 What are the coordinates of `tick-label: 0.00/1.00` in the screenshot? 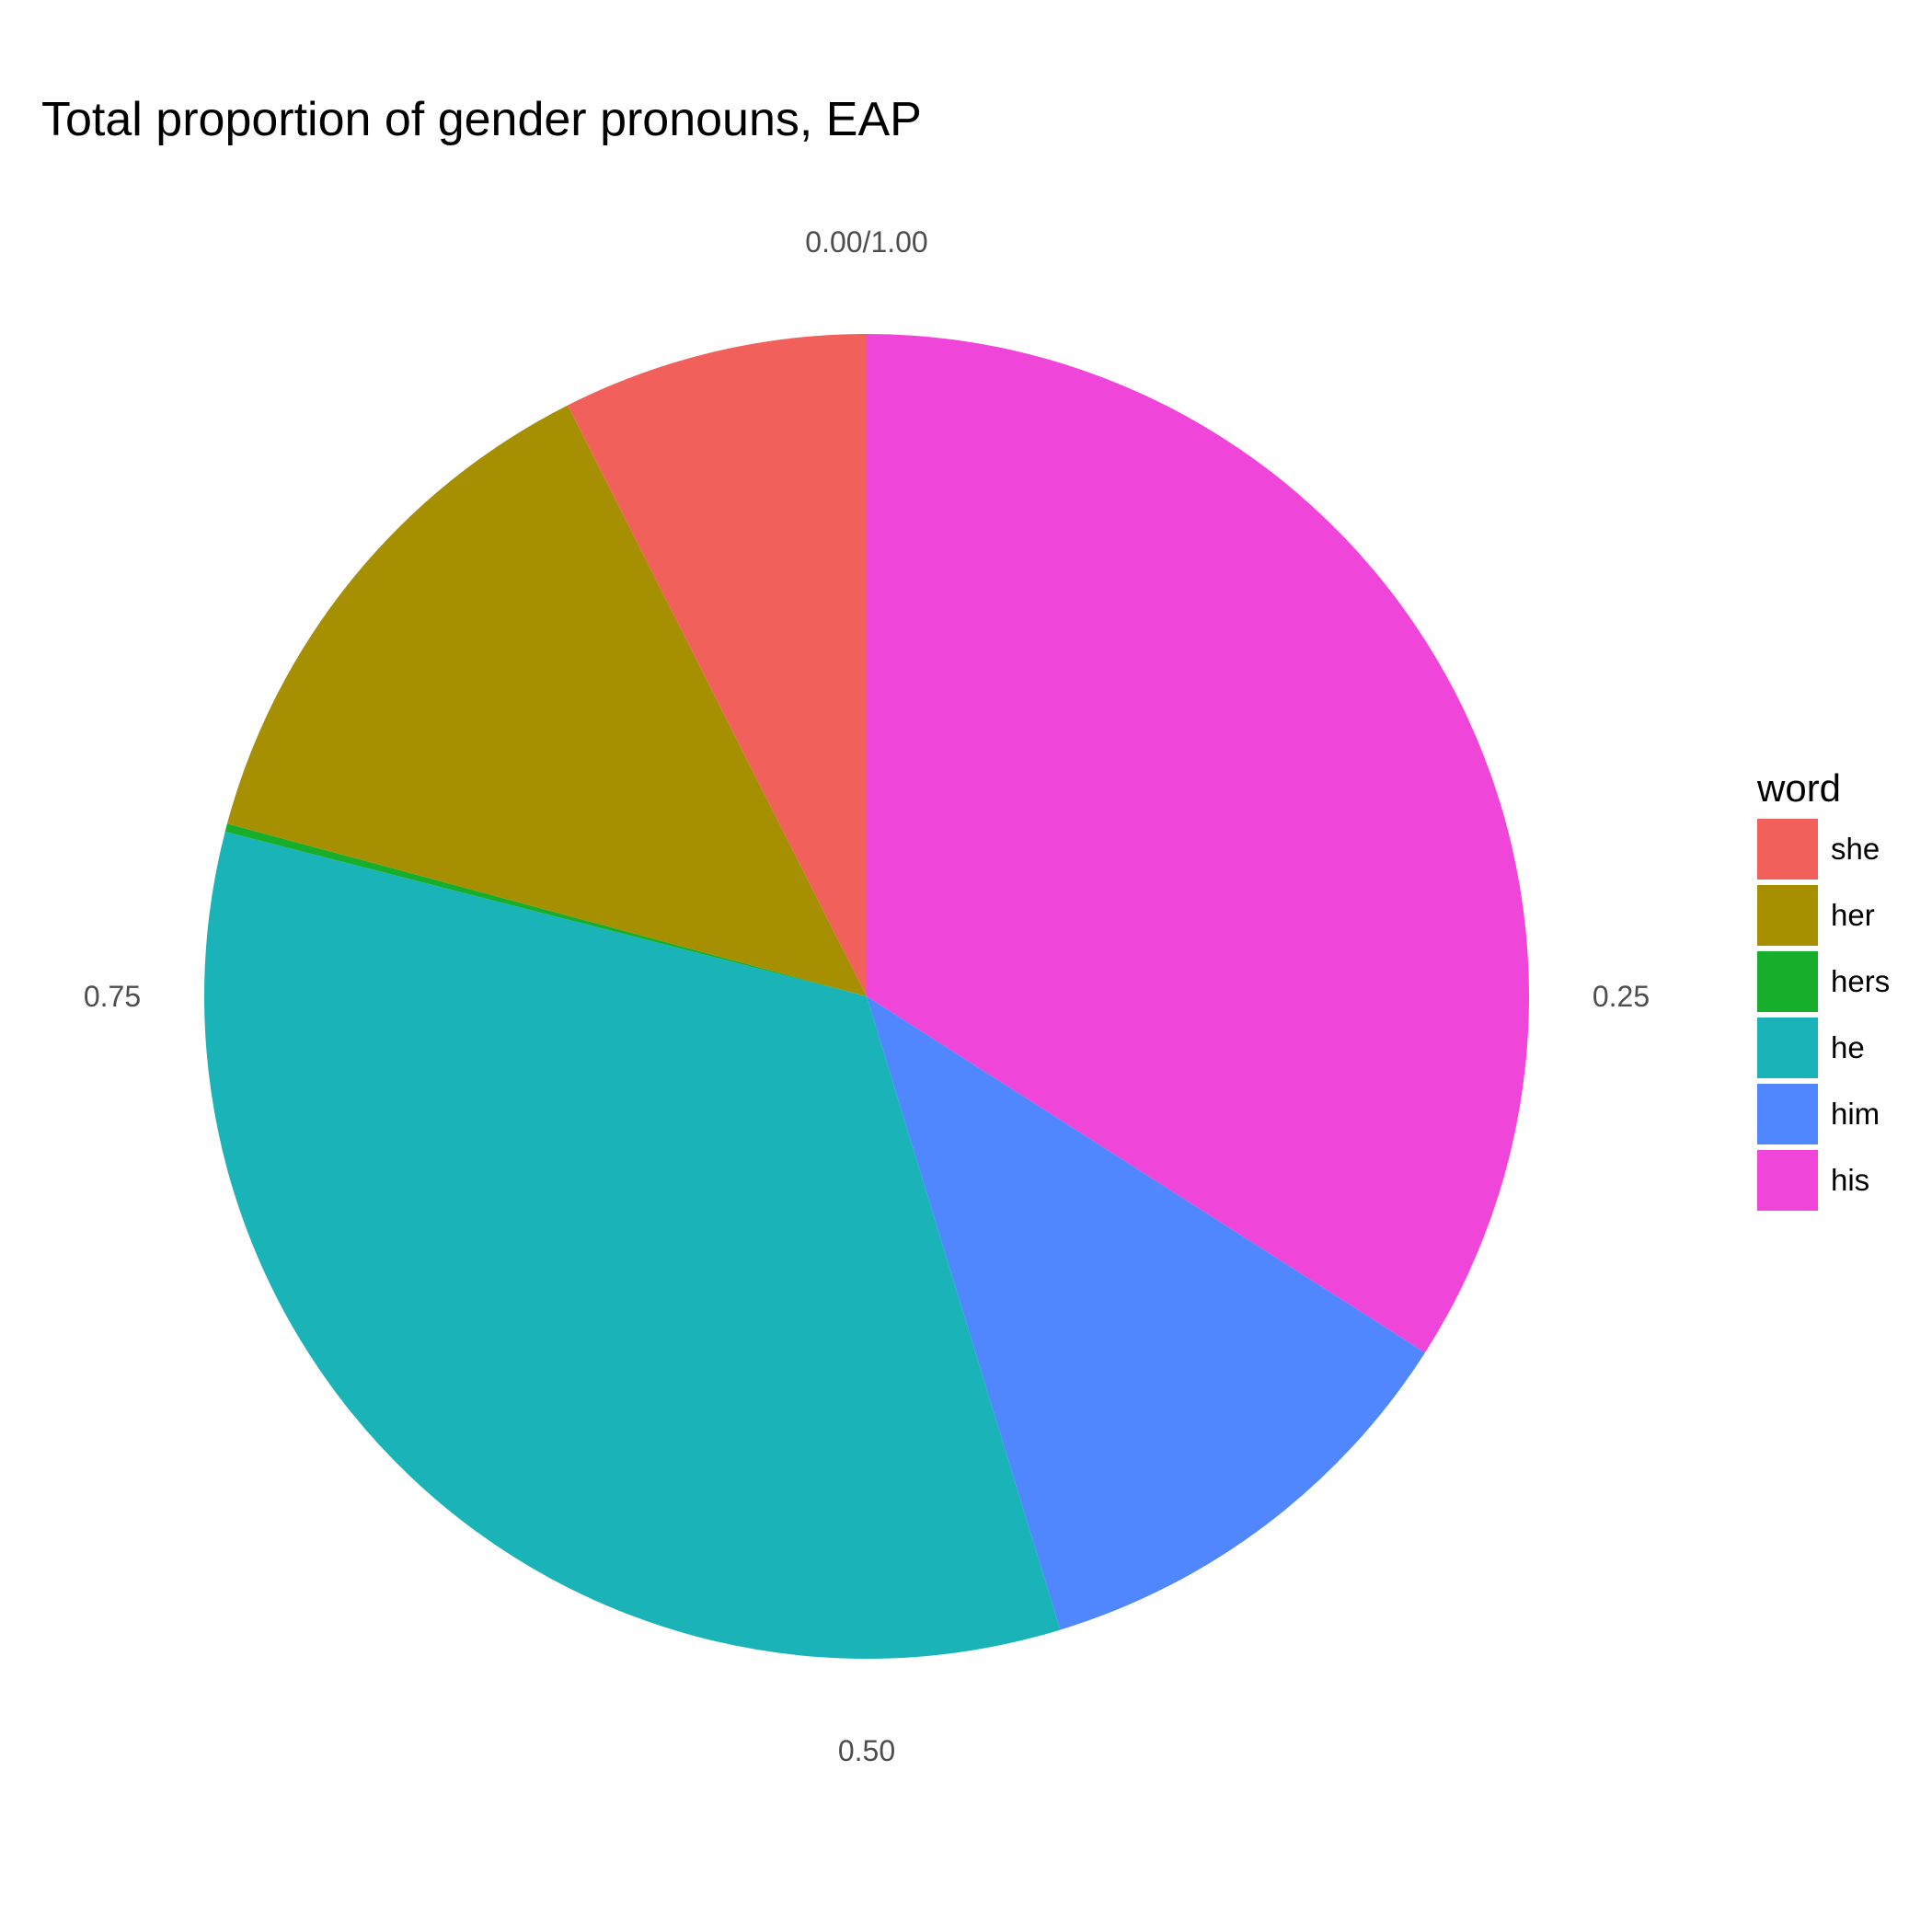 It's located at (866, 242).